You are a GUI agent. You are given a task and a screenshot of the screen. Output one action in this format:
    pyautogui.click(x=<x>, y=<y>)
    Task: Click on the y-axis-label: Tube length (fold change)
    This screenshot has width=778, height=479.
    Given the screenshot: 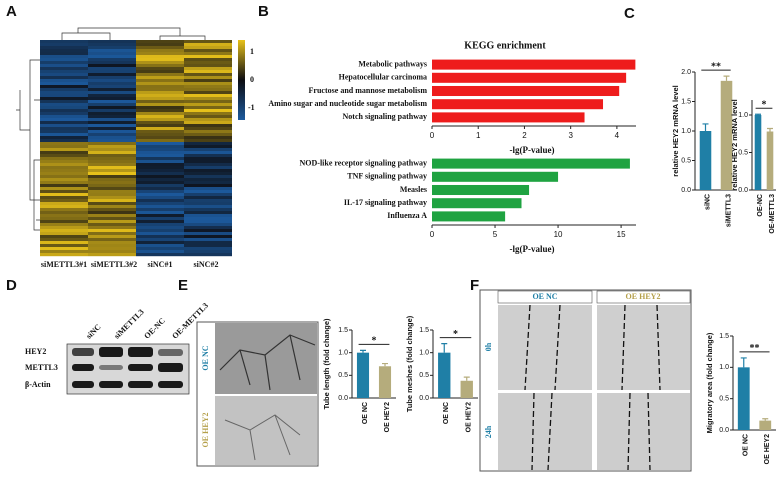 What is the action you would take?
    pyautogui.click(x=326, y=364)
    